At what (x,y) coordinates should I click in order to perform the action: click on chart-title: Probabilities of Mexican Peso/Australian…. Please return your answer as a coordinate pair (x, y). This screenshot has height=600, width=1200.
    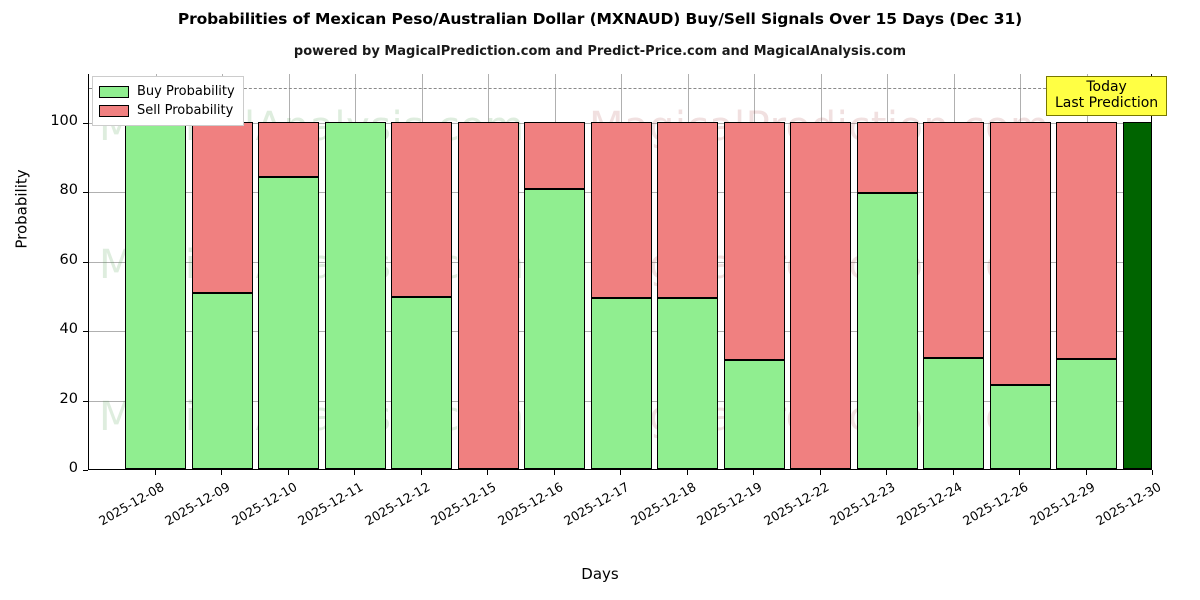
    Looking at the image, I should click on (600, 19).